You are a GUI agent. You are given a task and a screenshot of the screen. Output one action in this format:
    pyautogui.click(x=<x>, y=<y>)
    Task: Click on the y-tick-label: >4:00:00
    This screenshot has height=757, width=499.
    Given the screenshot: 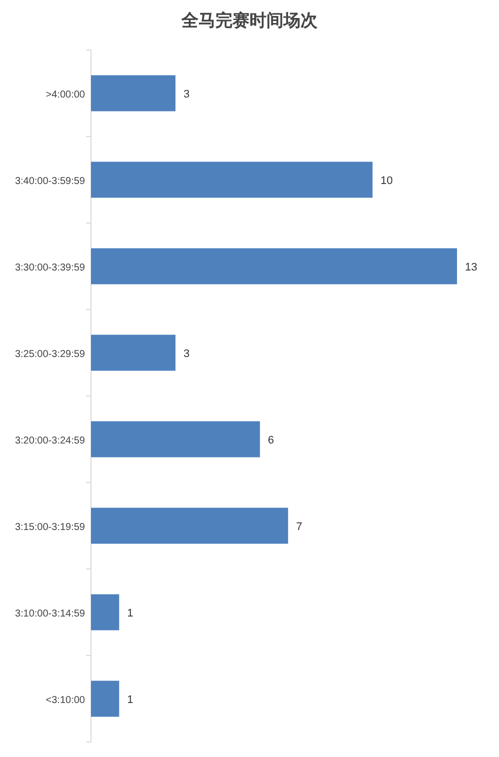 What is the action you would take?
    pyautogui.click(x=66, y=94)
    